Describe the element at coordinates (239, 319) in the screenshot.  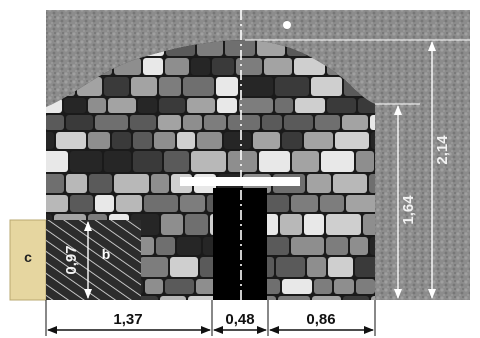
I see `dim-label-mid: 0,48` at that location.